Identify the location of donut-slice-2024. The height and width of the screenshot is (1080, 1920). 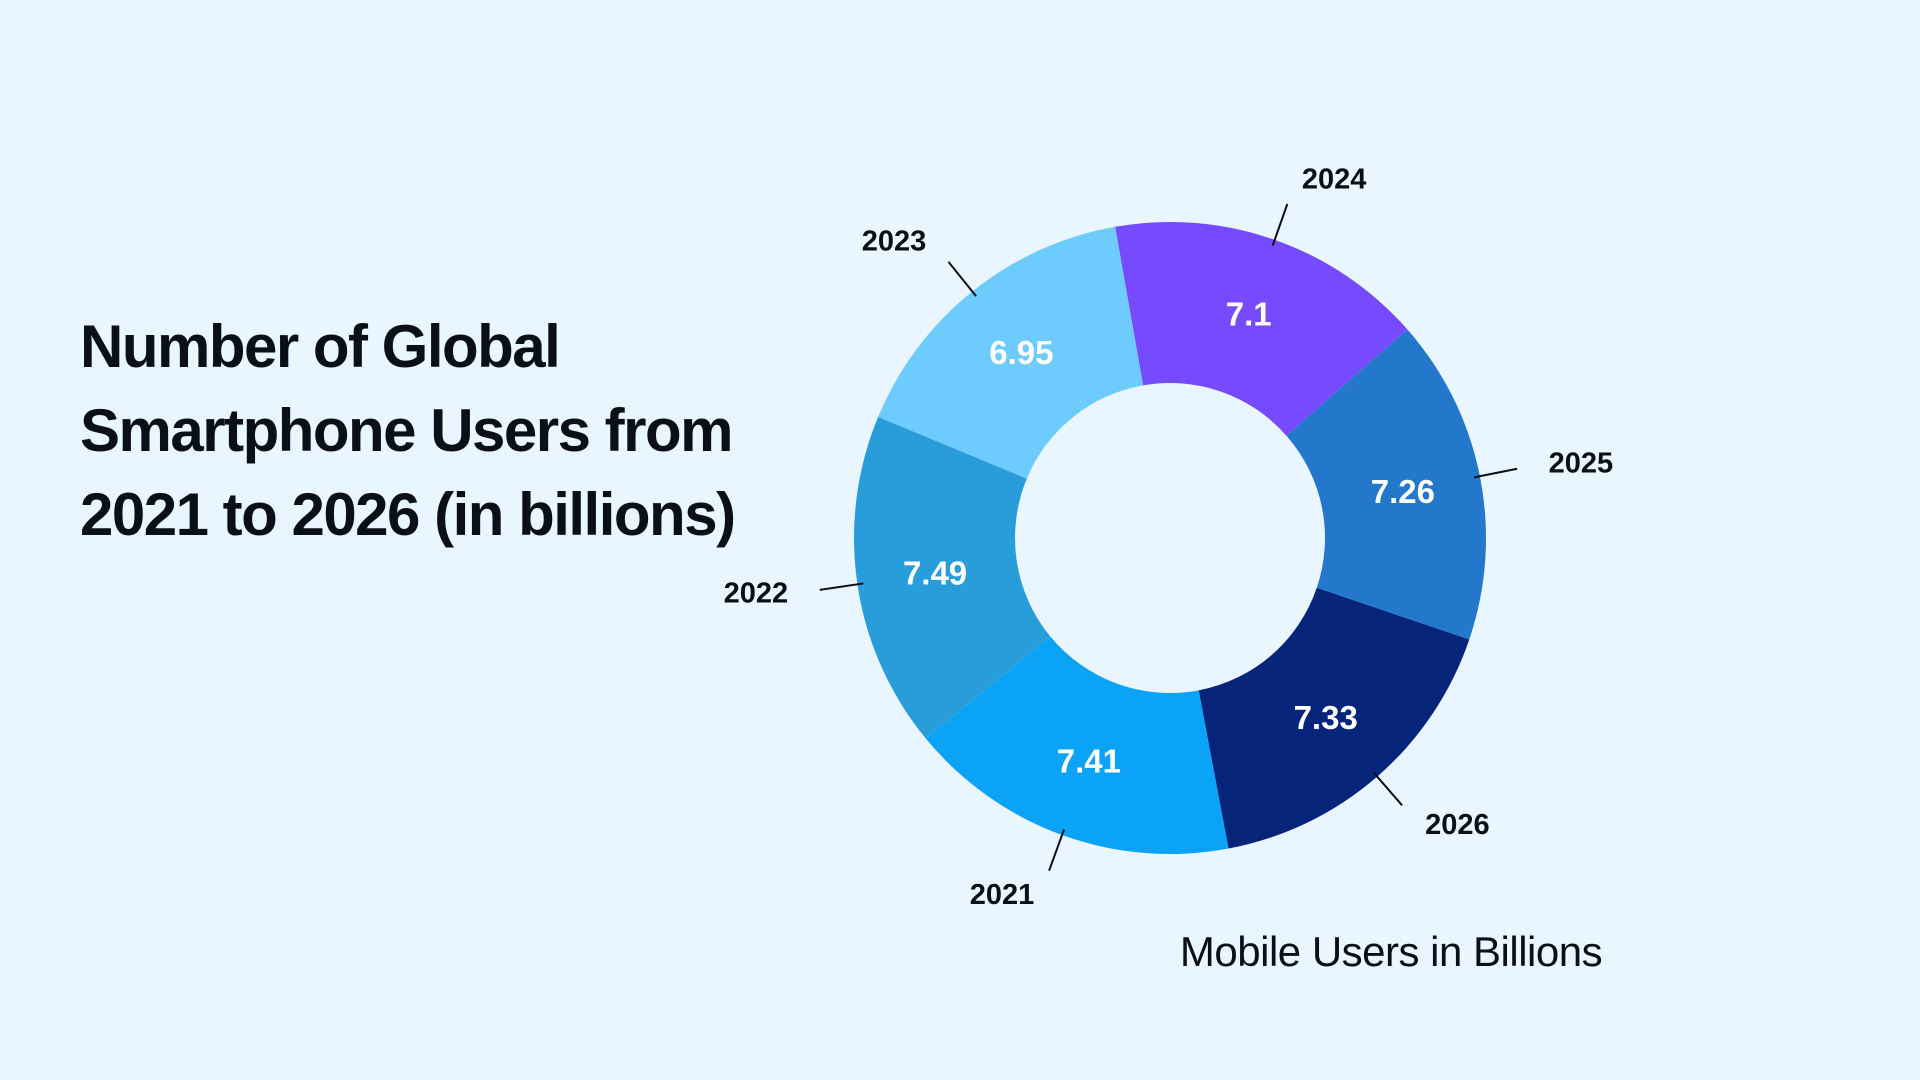
(1261, 329).